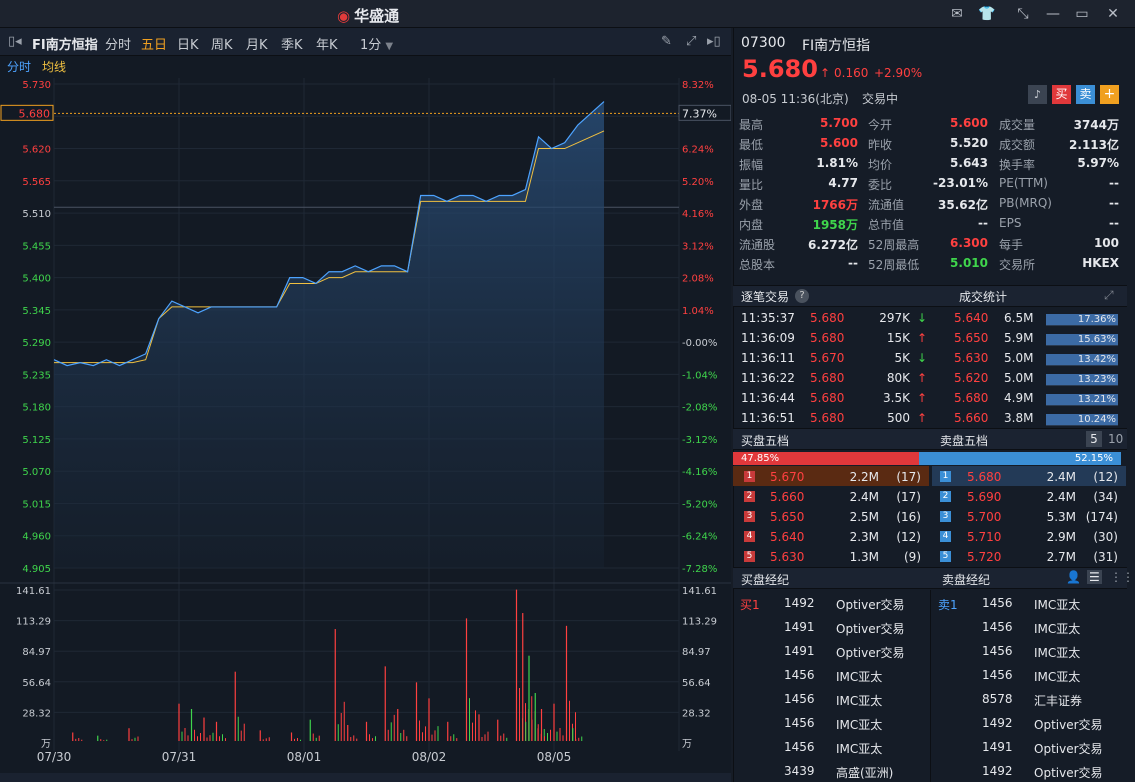 This screenshot has width=1135, height=782. What do you see at coordinates (945, 476) in the screenshot?
I see `ask-level-badge: 1` at bounding box center [945, 476].